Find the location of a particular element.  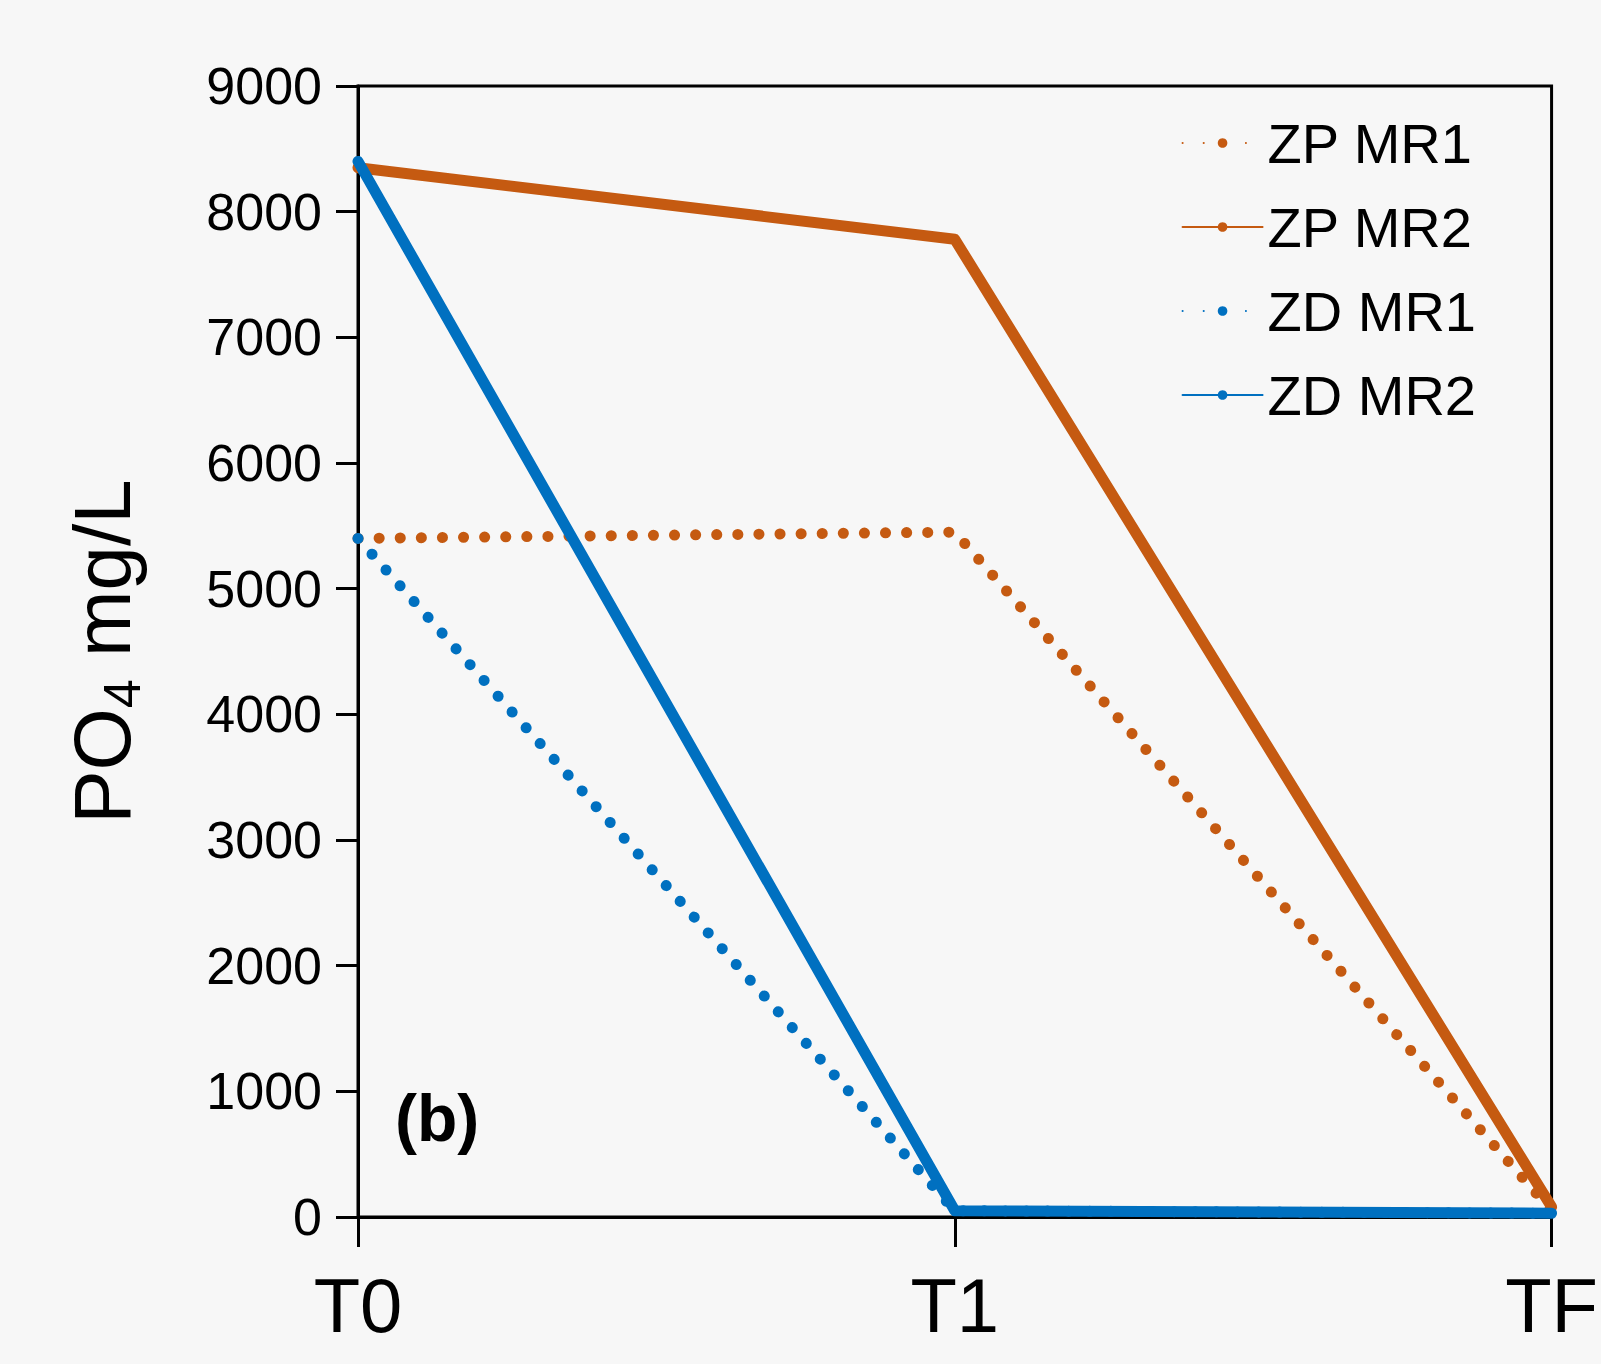

y-tick-label: 0 is located at coordinates (307, 1217).